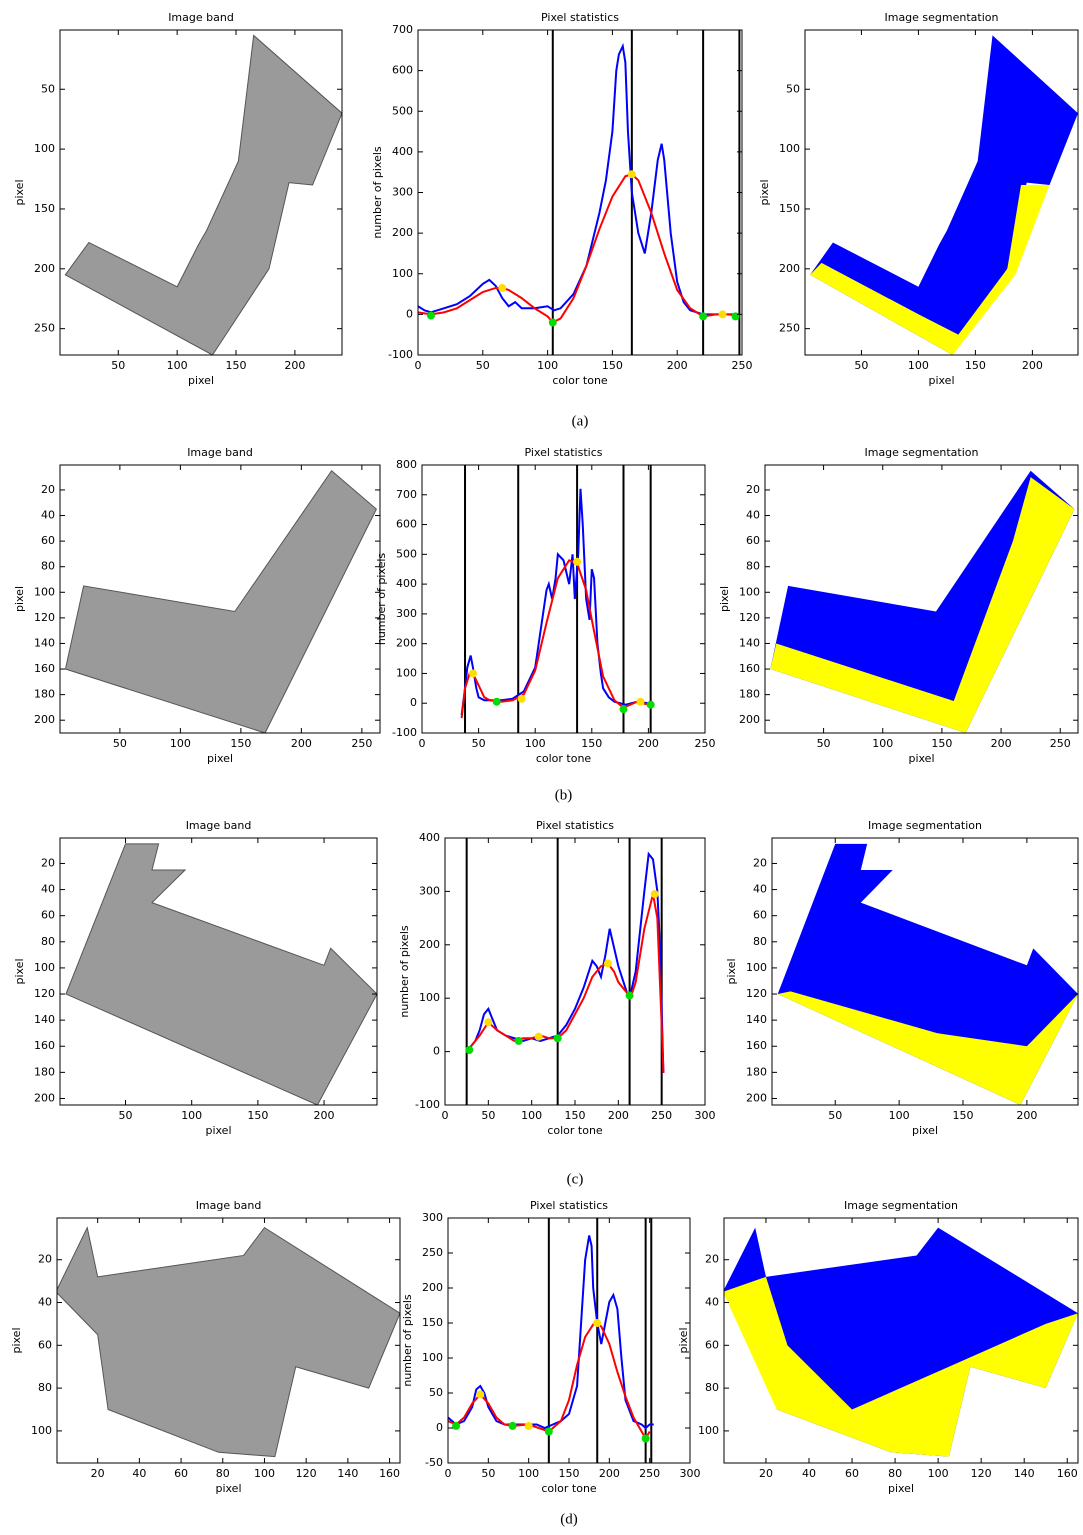 This screenshot has width=1083, height=1535. What do you see at coordinates (406, 524) in the screenshot?
I see `y-tick-label: 600` at bounding box center [406, 524].